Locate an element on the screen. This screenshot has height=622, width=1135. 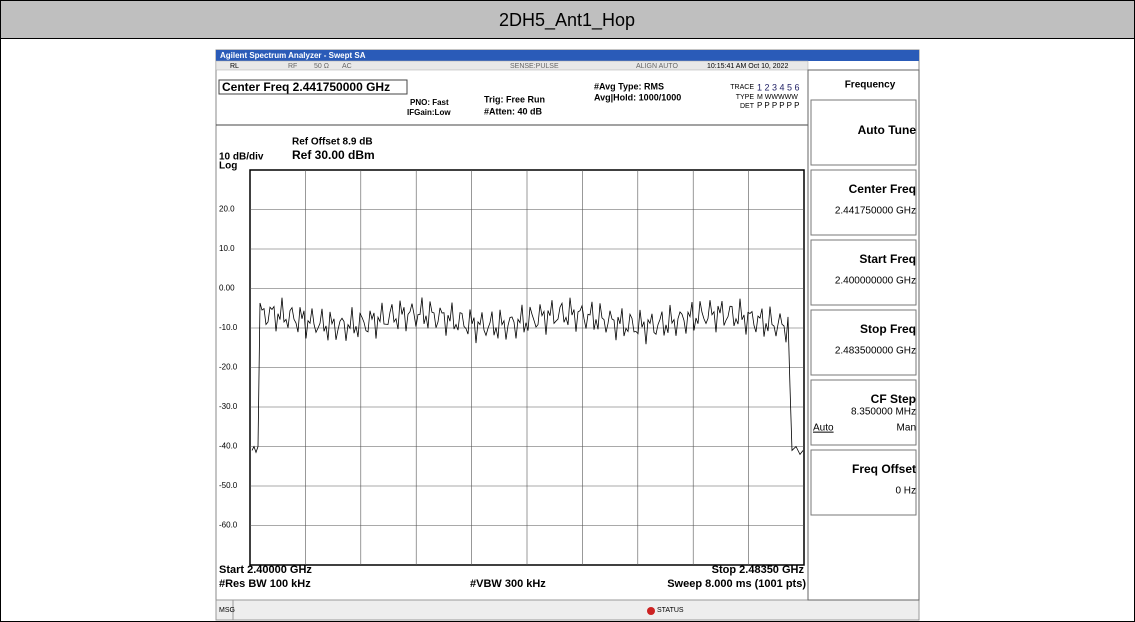
header-row is located at coordinates (567, 19).